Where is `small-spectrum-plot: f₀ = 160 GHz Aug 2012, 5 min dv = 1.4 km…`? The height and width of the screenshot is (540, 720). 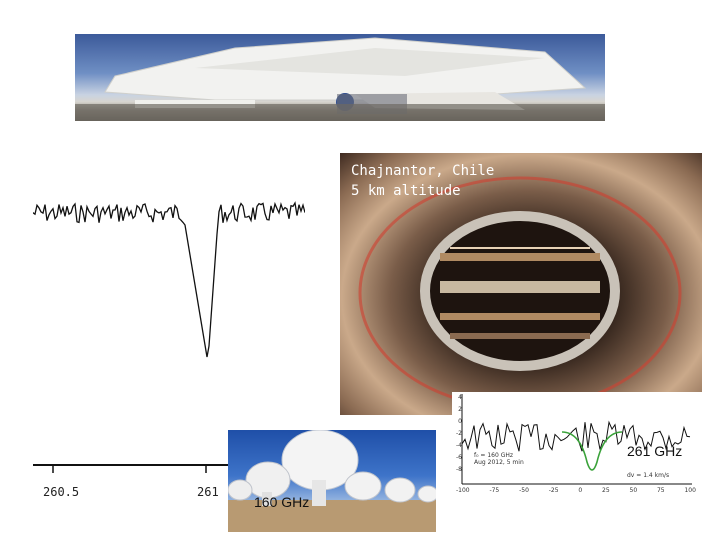
small-spectrum-plot: f₀ = 160 GHz Aug 2012, 5 min dv = 1.4 km… is located at coordinates (577, 446).